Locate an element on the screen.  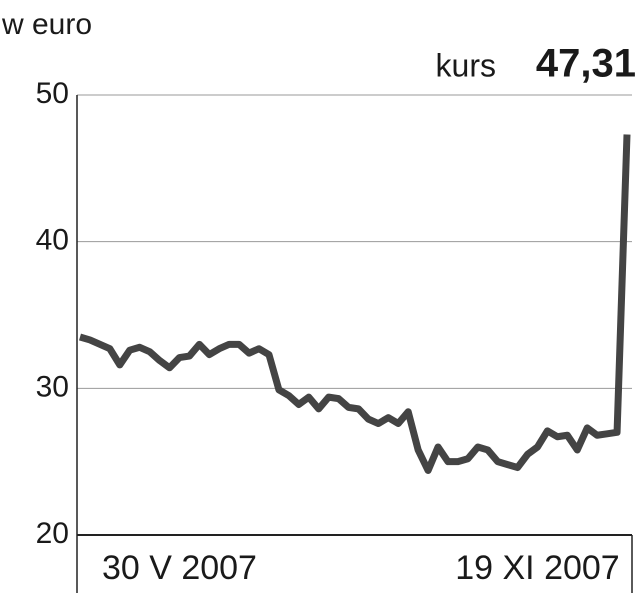
annotation: kurs is located at coordinates (466, 65).